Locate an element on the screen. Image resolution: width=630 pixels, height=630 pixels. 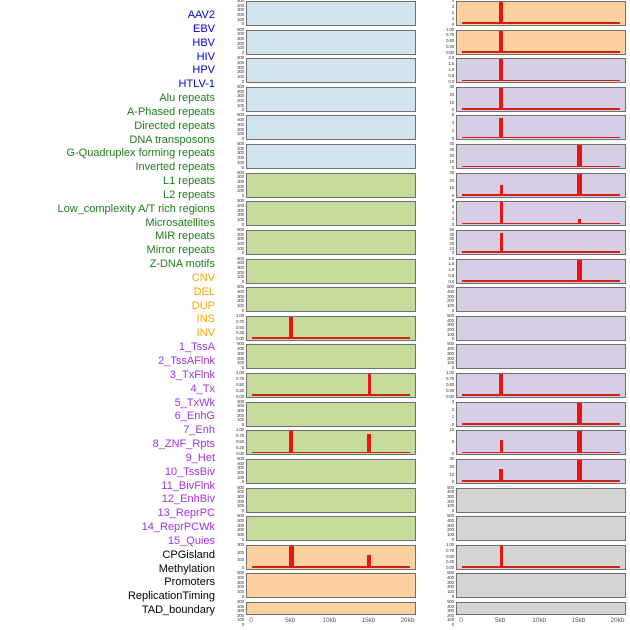
panel-Alu repeats is located at coordinates (331, 185).